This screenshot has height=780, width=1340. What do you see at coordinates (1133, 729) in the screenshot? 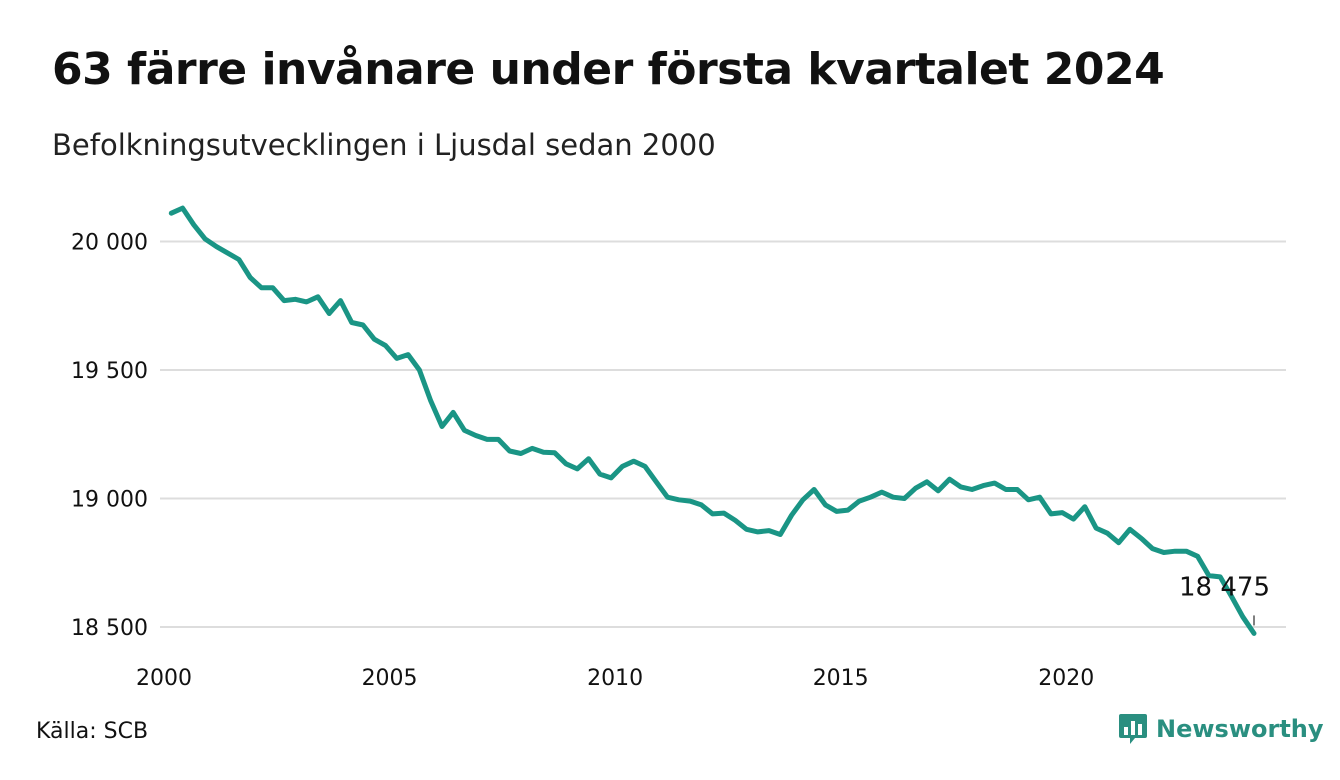
I see `newsworthy-logo-icon` at bounding box center [1133, 729].